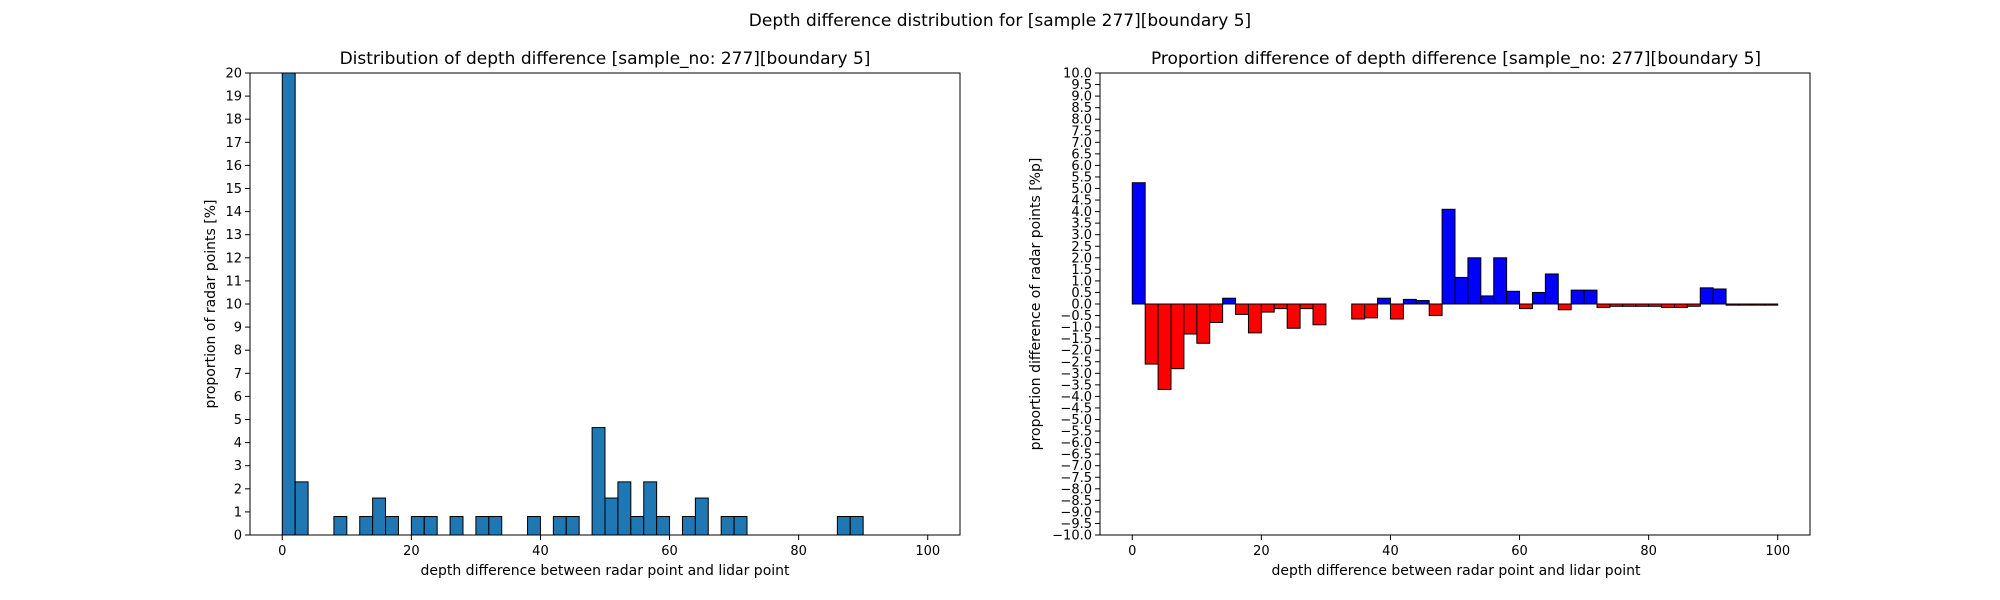 The height and width of the screenshot is (600, 2000). What do you see at coordinates (1081, 120) in the screenshot?
I see `chart-right-y-tick-label: 8.0` at bounding box center [1081, 120].